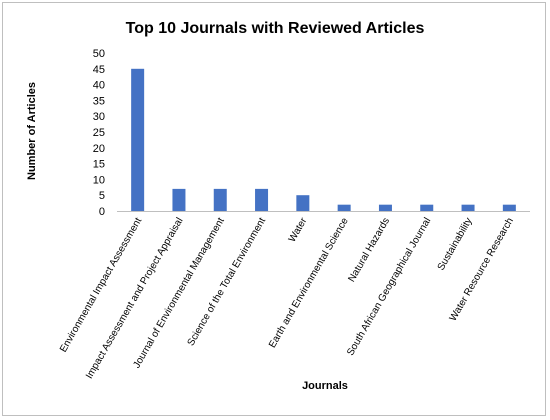  What do you see at coordinates (99, 54) in the screenshot?
I see `y-tick-label: 50` at bounding box center [99, 54].